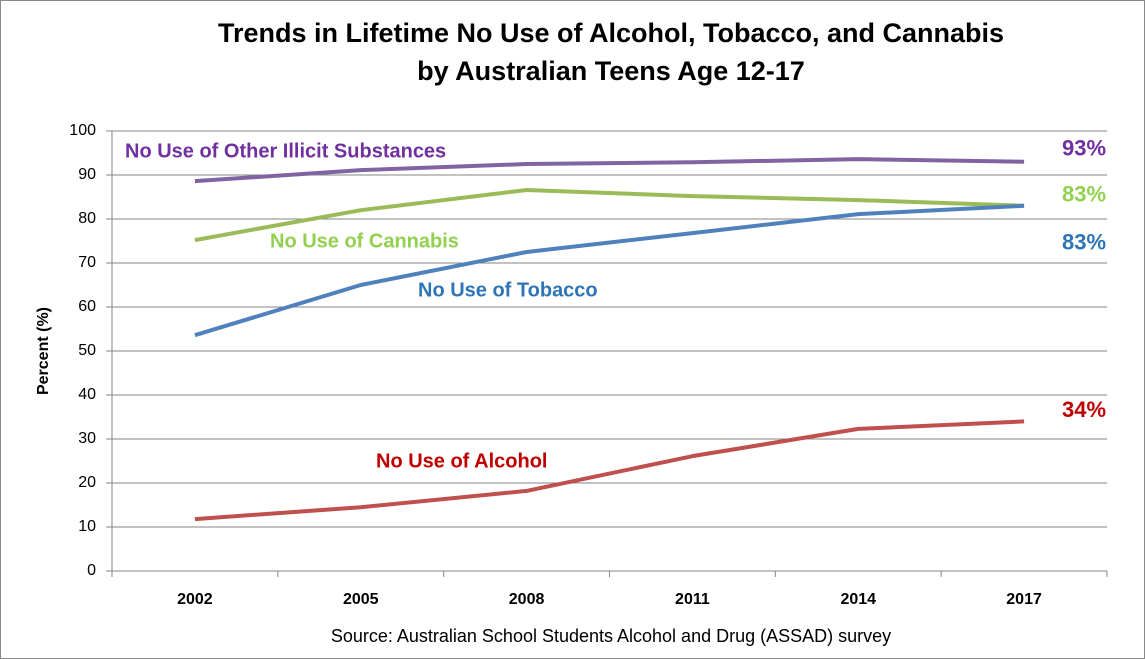 This screenshot has height=659, width=1145. I want to click on value-label: 93%, so click(1084, 148).